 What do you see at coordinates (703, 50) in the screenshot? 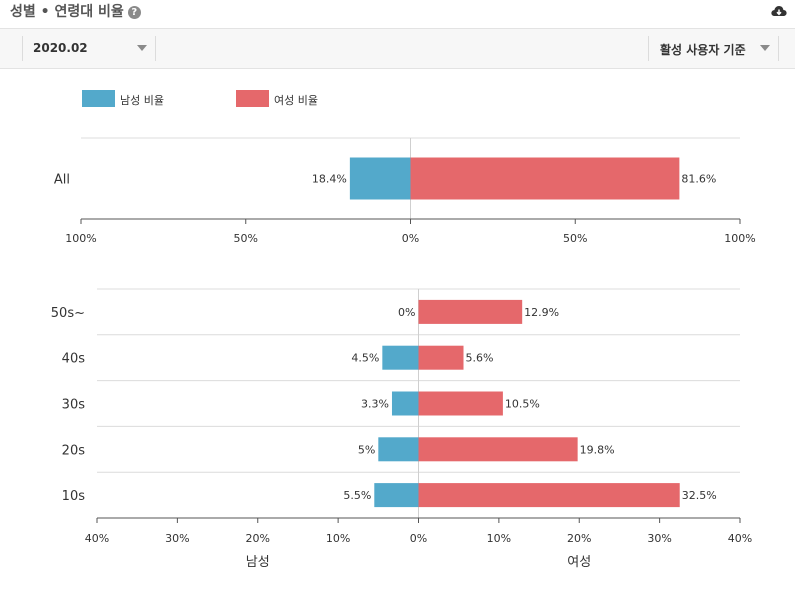
I see `basis-select-value: 활성 사용자 기준` at bounding box center [703, 50].